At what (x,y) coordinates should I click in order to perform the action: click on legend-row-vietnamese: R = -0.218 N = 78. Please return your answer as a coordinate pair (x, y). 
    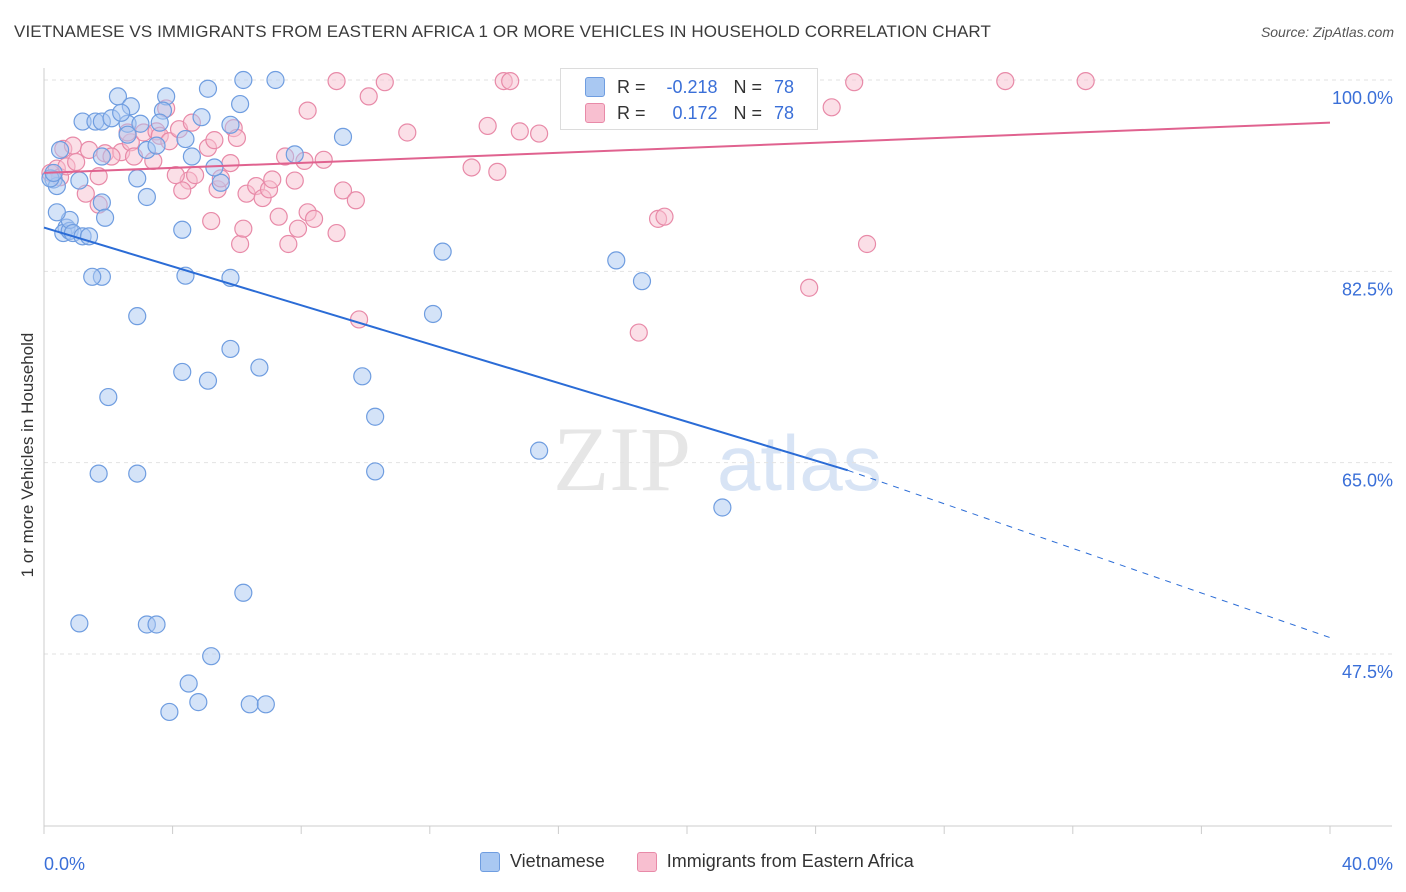
    Looking at the image, I should click on (689, 87).